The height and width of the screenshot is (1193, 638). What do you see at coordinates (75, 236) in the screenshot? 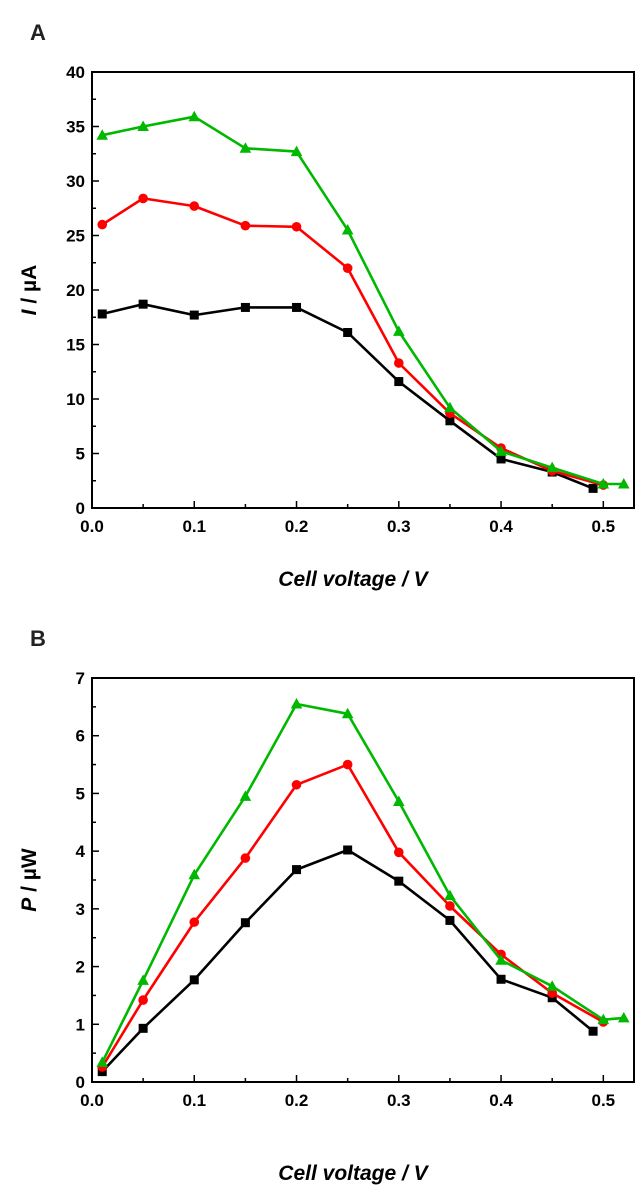
I see `y-tick-label: 25` at bounding box center [75, 236].